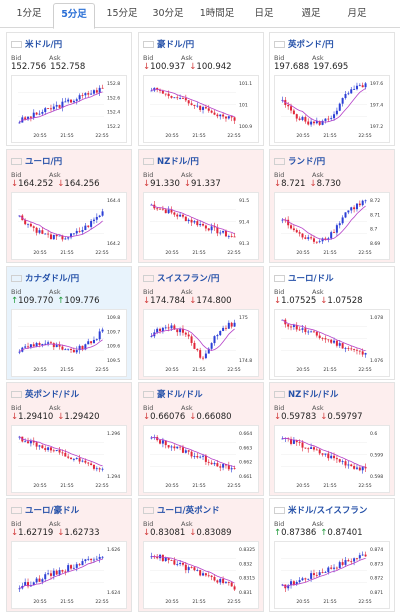 The width and height of the screenshot is (400, 613). What do you see at coordinates (113, 84) in the screenshot?
I see `y-tick-label: 152.8` at bounding box center [113, 84].